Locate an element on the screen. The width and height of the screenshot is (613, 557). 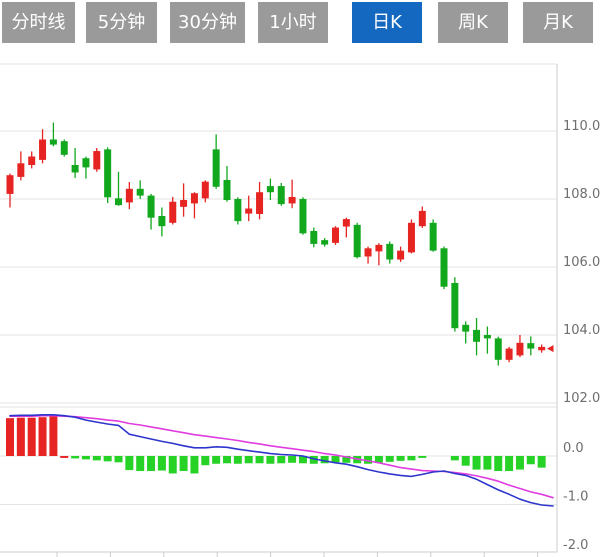
timeframe-tabbar: 分时线 5分钟 30分钟 1小时 日K 周K 月K is located at coordinates (297, 22).